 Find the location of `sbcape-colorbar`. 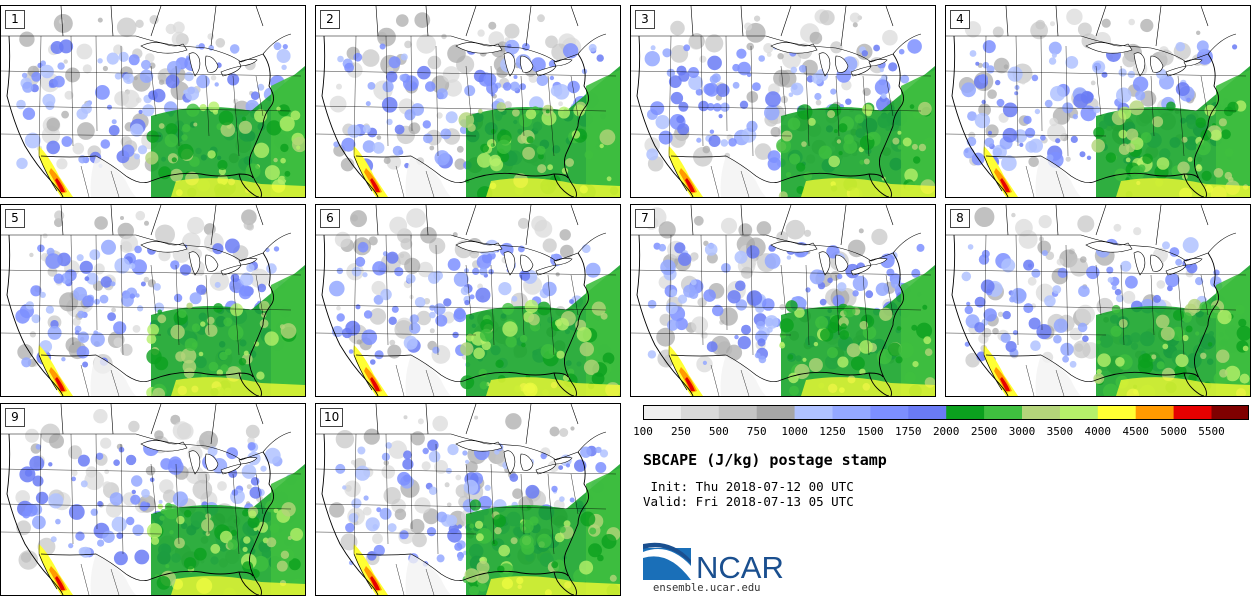

sbcape-colorbar is located at coordinates (946, 412).